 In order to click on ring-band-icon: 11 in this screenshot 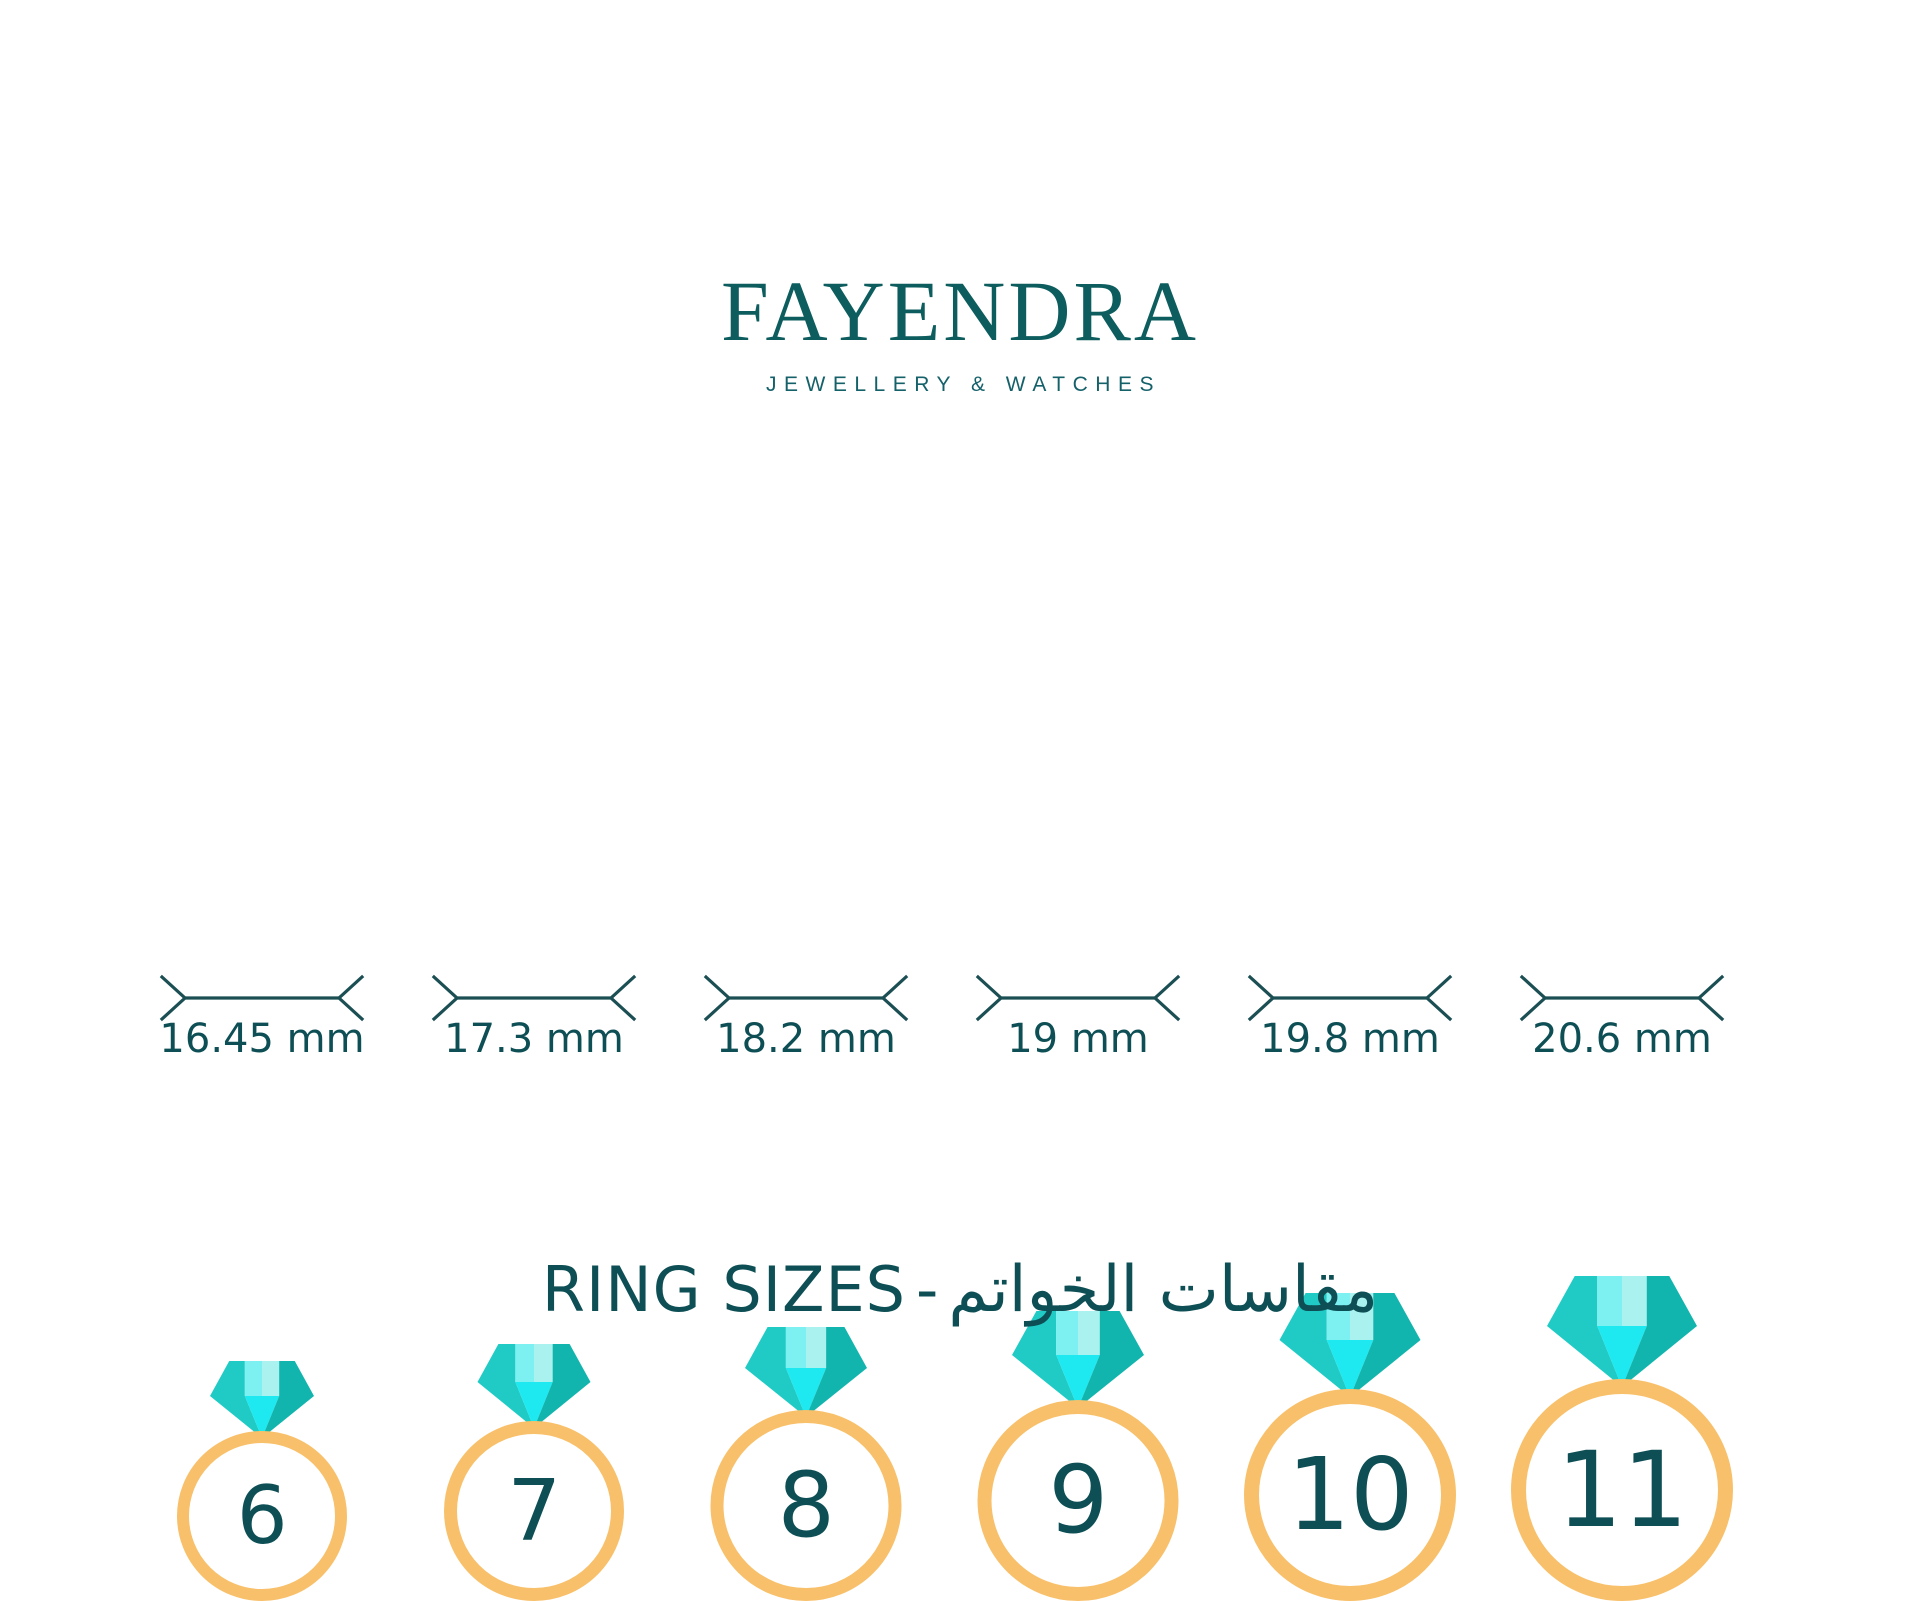, I will do `click(1622, 1490)`.